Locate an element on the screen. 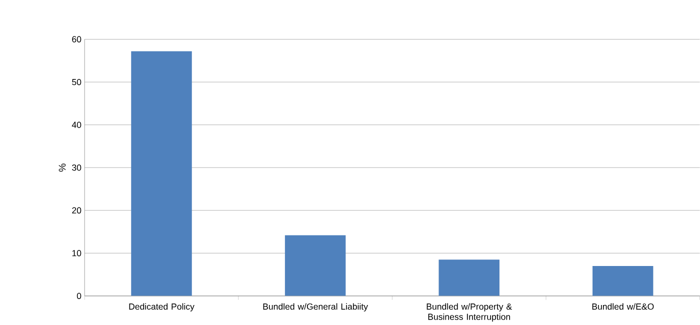 The width and height of the screenshot is (700, 325). x-tick-label: Dedicated Policy is located at coordinates (161, 307).